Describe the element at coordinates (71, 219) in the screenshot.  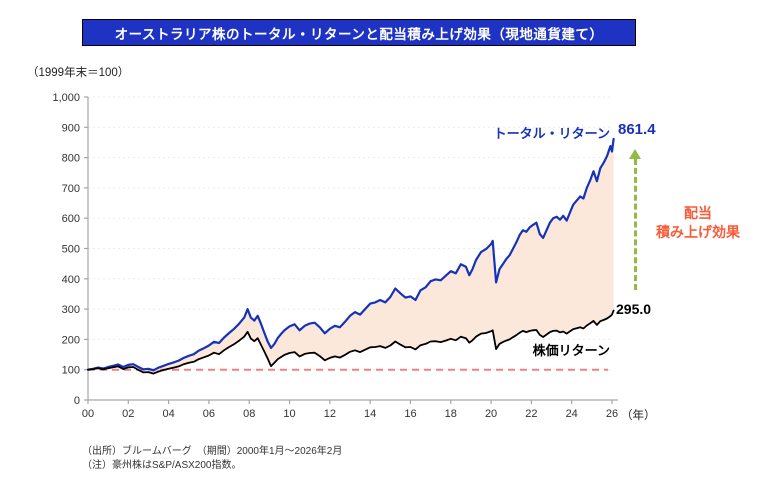
I see `y-tick-label: 600` at that location.